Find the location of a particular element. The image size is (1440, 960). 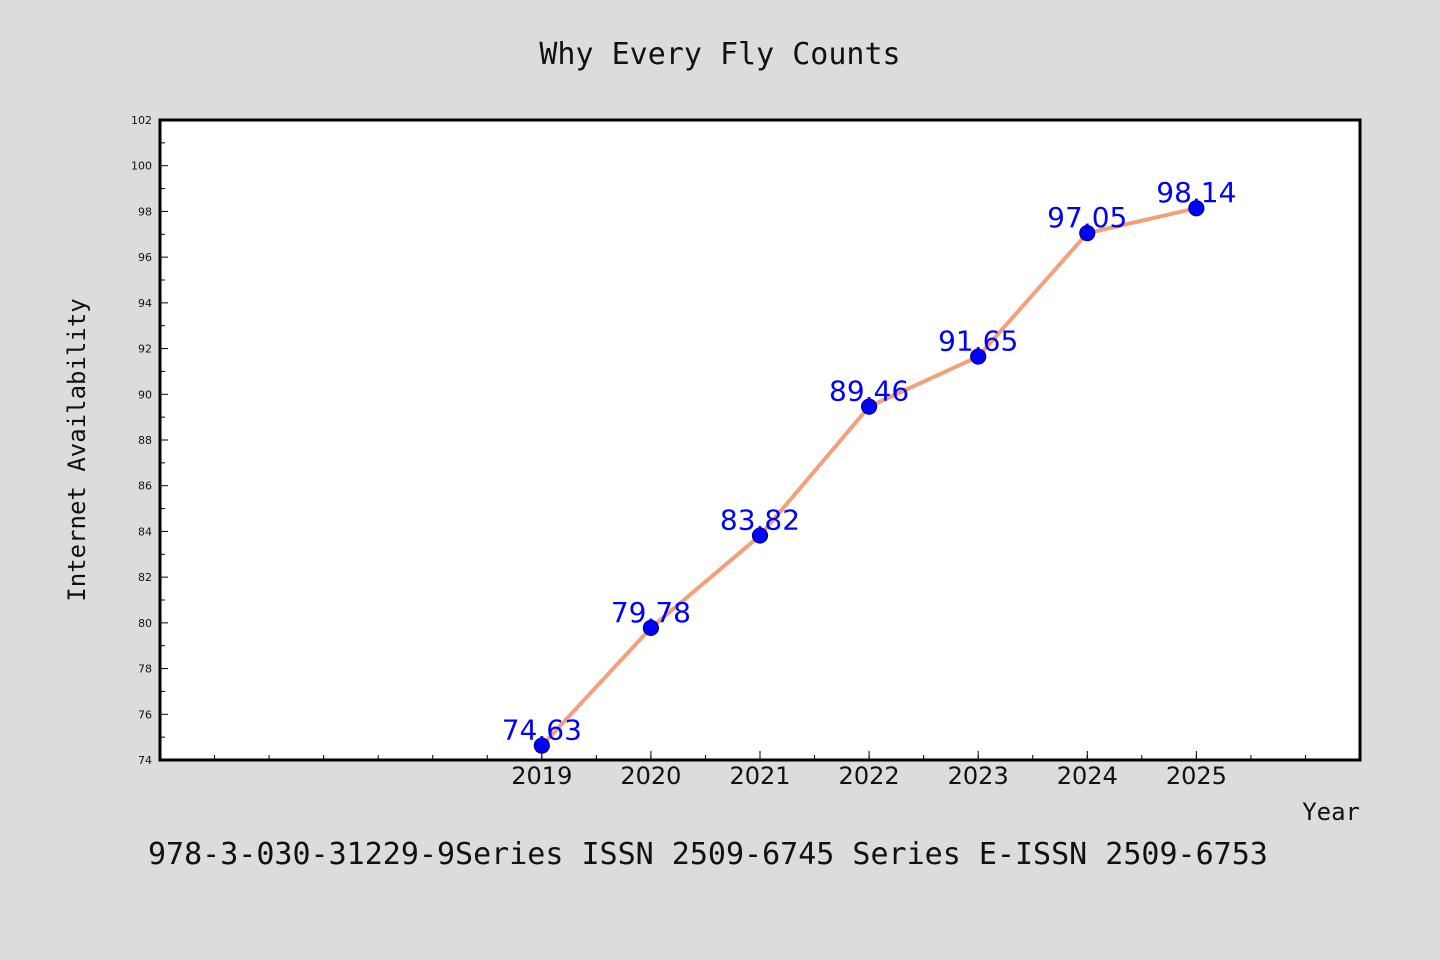

y-tick-label: 86 is located at coordinates (145, 486).